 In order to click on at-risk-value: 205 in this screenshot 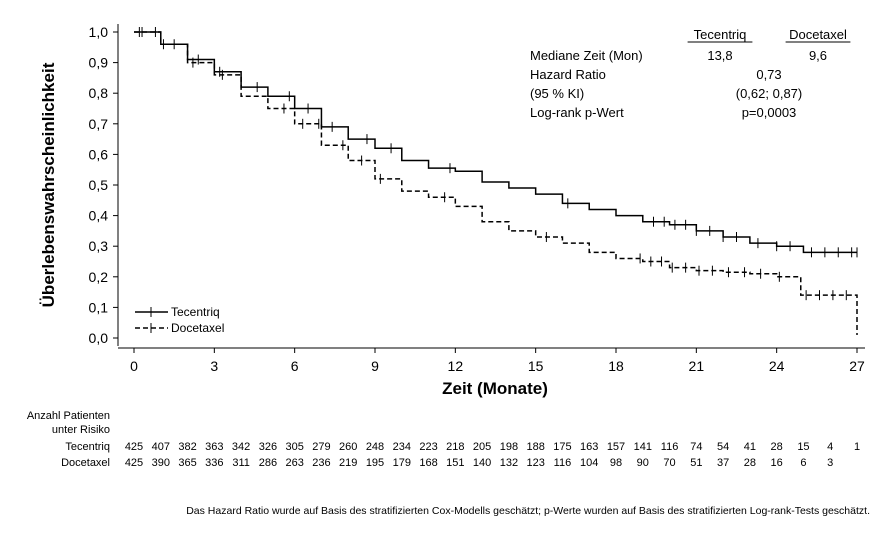, I will do `click(482, 447)`.